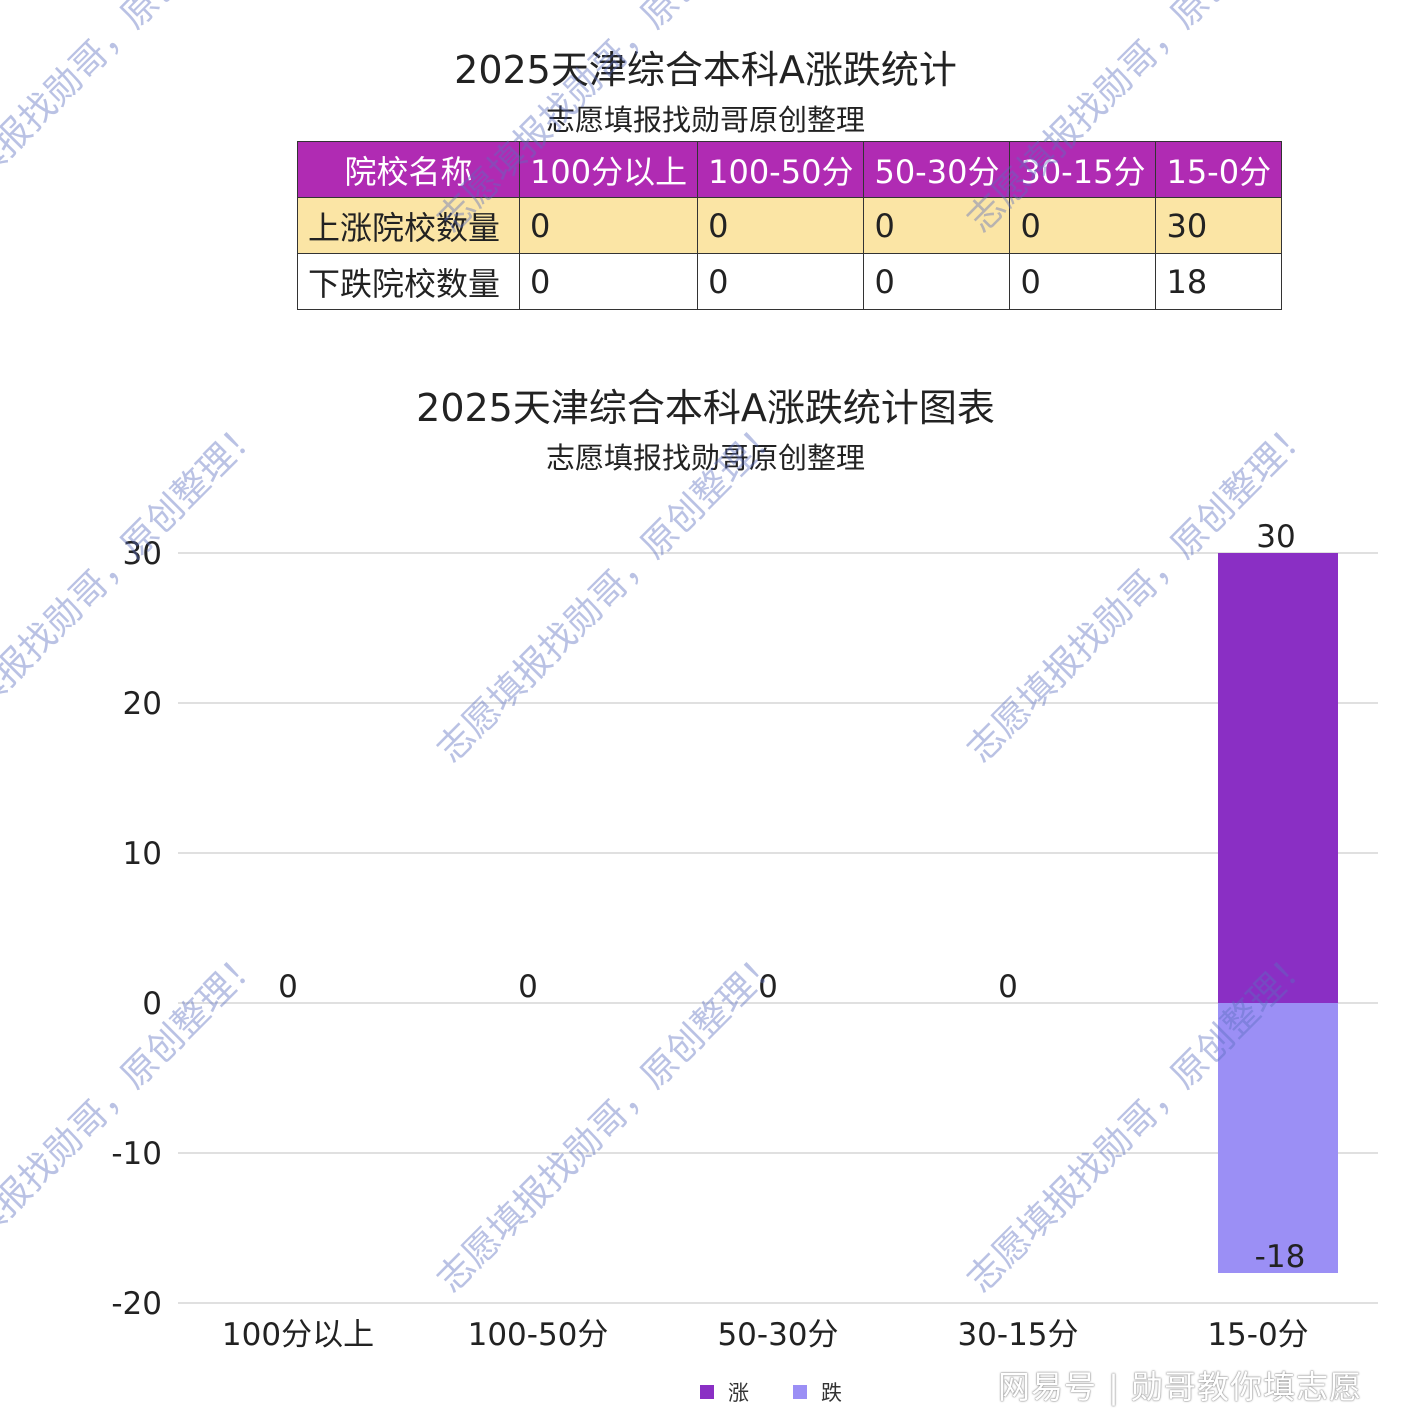 The height and width of the screenshot is (1419, 1411). I want to click on table-row: 下跌院校数量 0 0 0 0 18, so click(790, 281).